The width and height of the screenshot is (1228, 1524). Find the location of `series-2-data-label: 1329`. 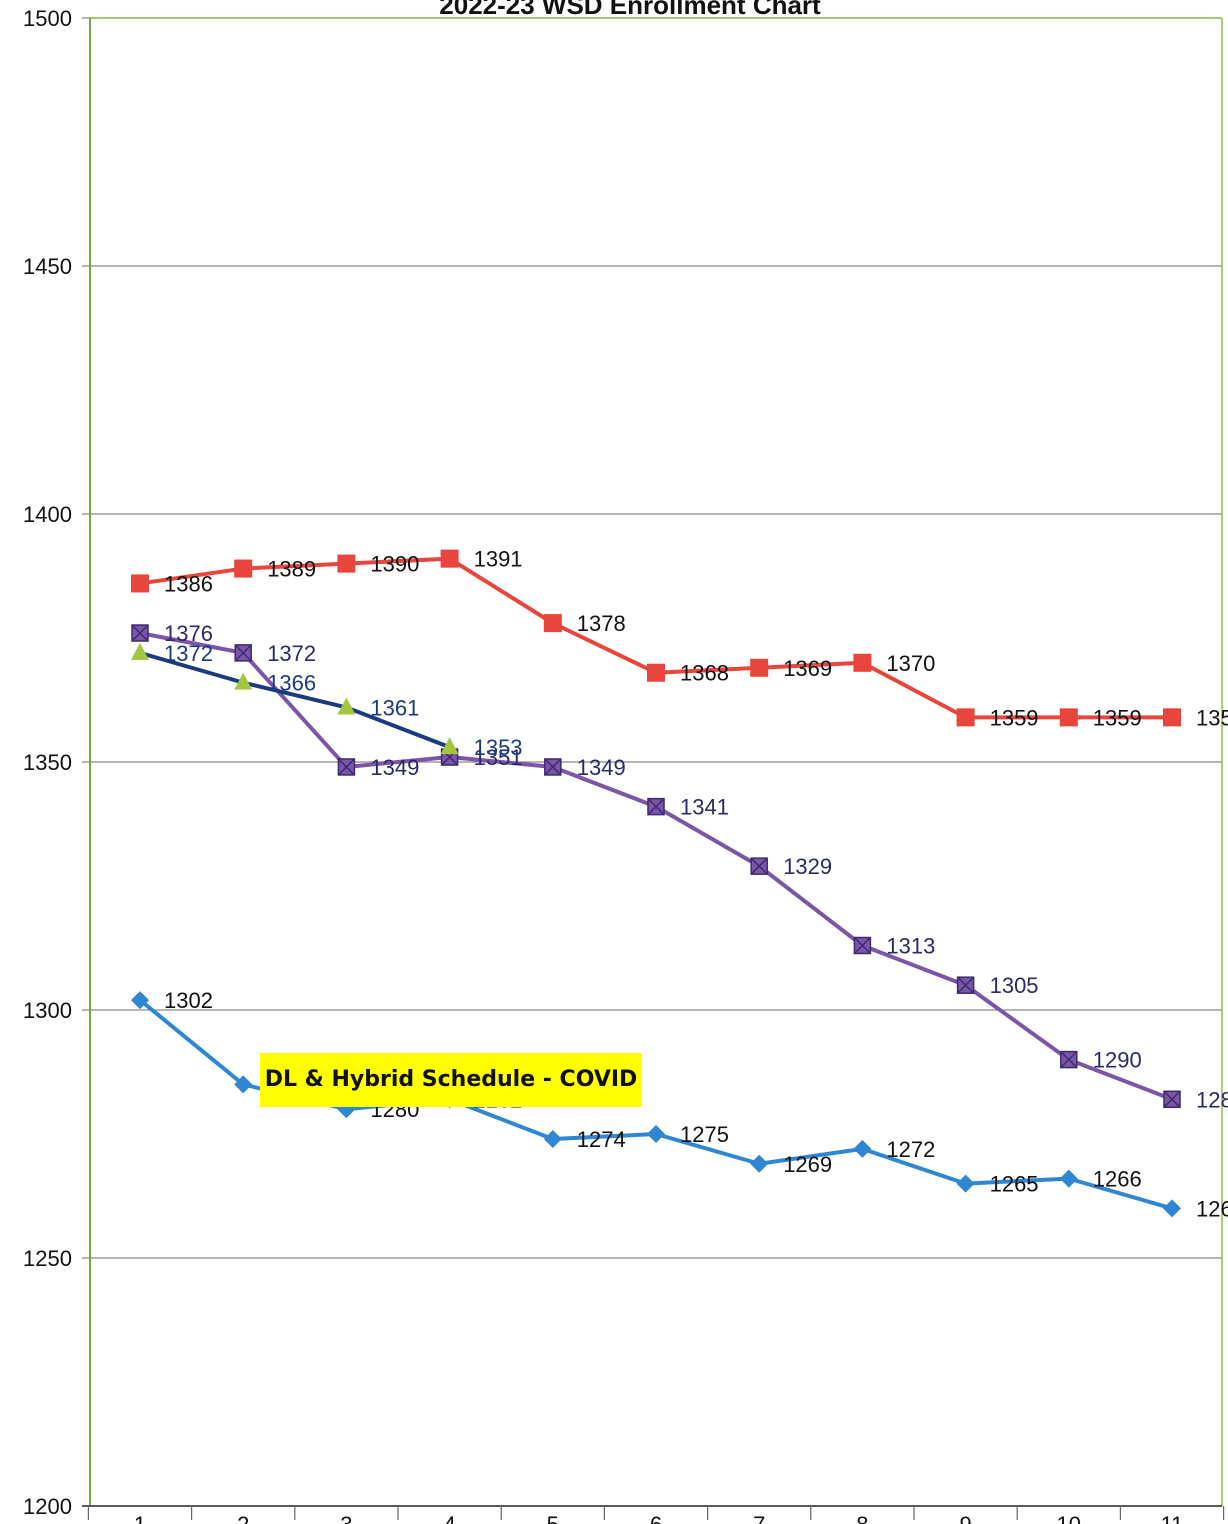

series-2-data-label: 1329 is located at coordinates (807, 866).